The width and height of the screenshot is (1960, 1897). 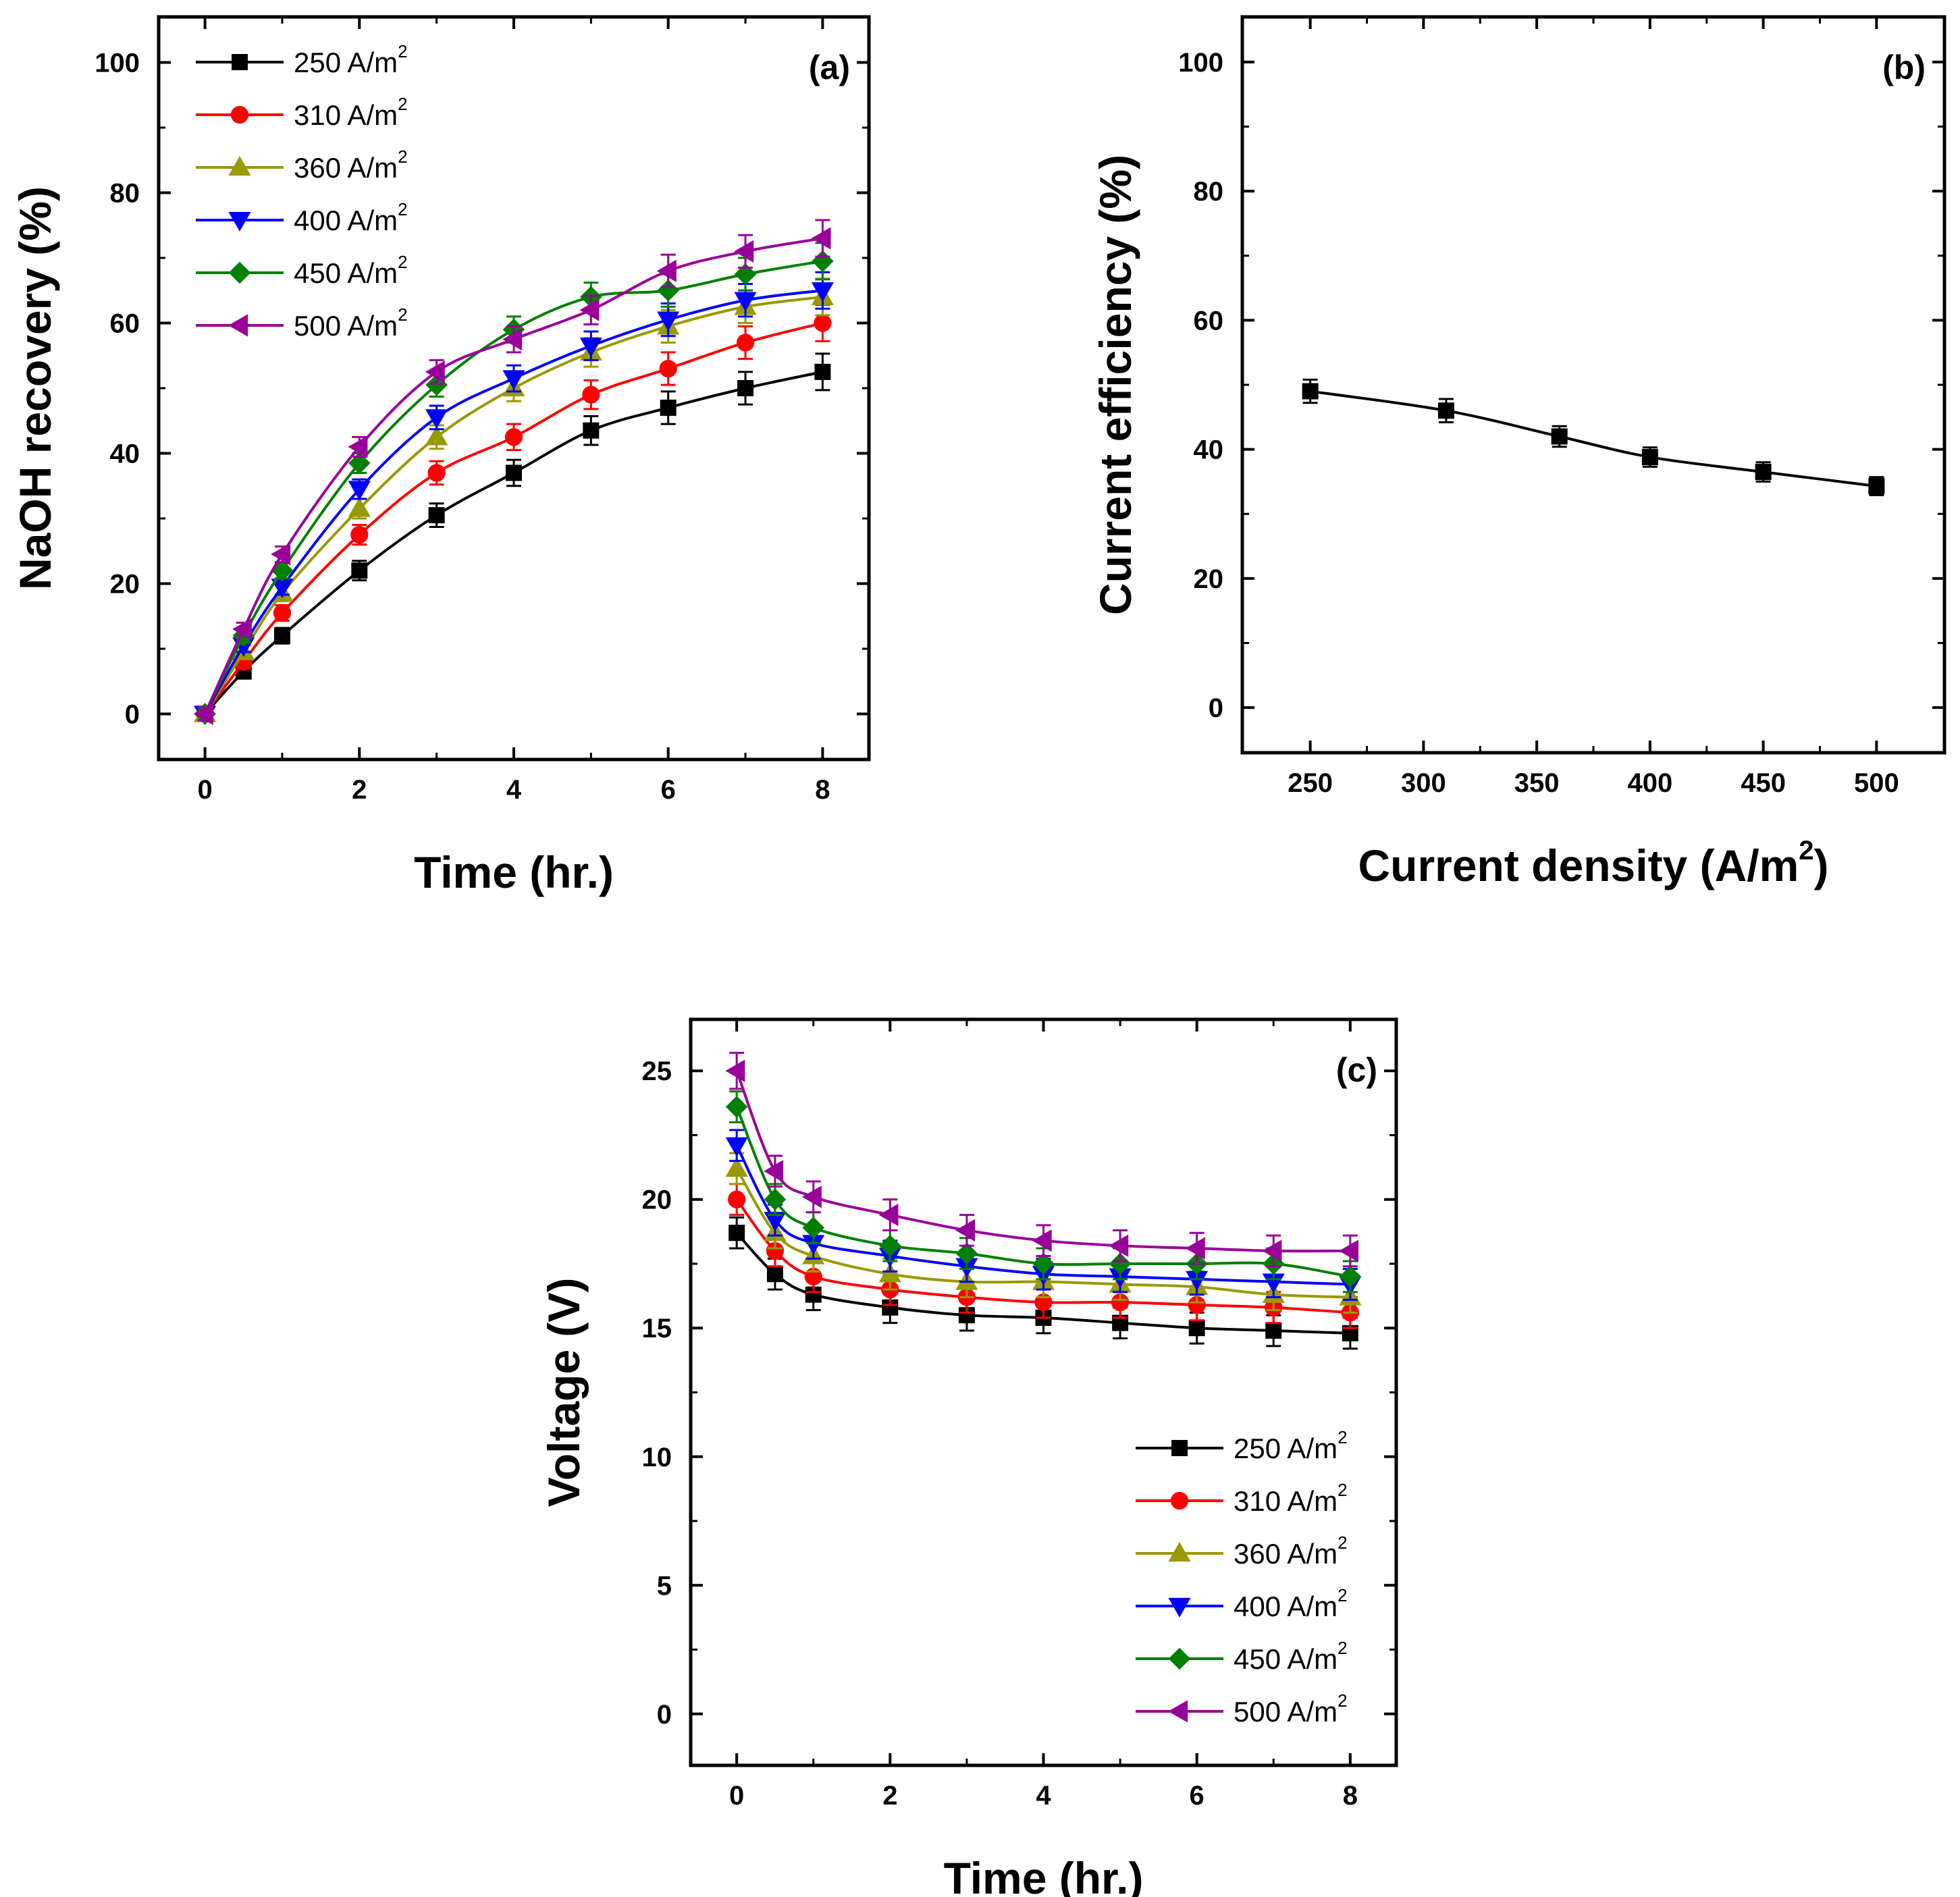 I want to click on legend-label: 400 A/m2, so click(x=1291, y=1603).